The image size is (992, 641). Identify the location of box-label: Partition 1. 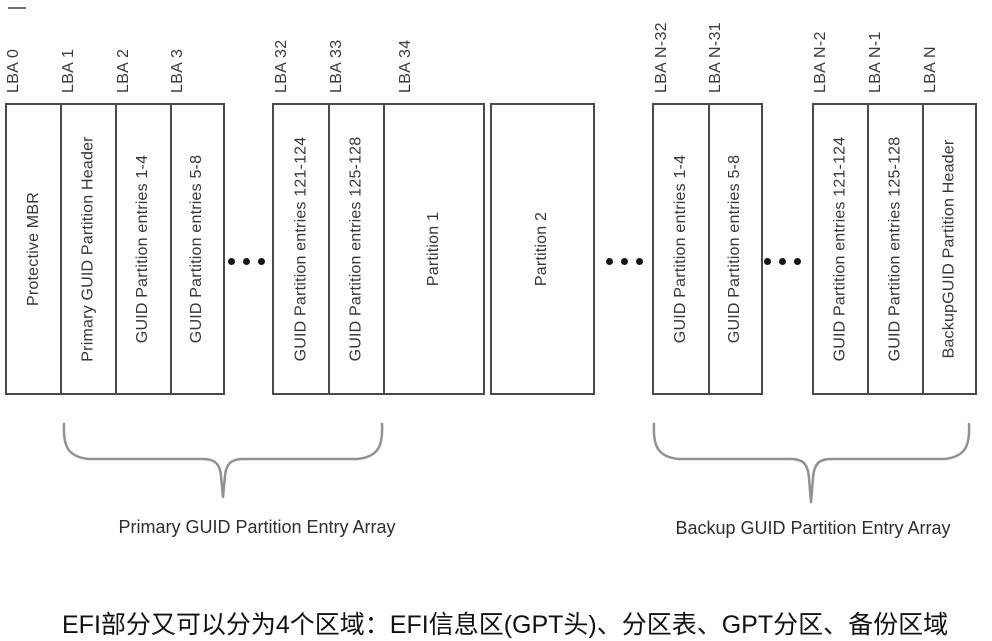
(433, 249).